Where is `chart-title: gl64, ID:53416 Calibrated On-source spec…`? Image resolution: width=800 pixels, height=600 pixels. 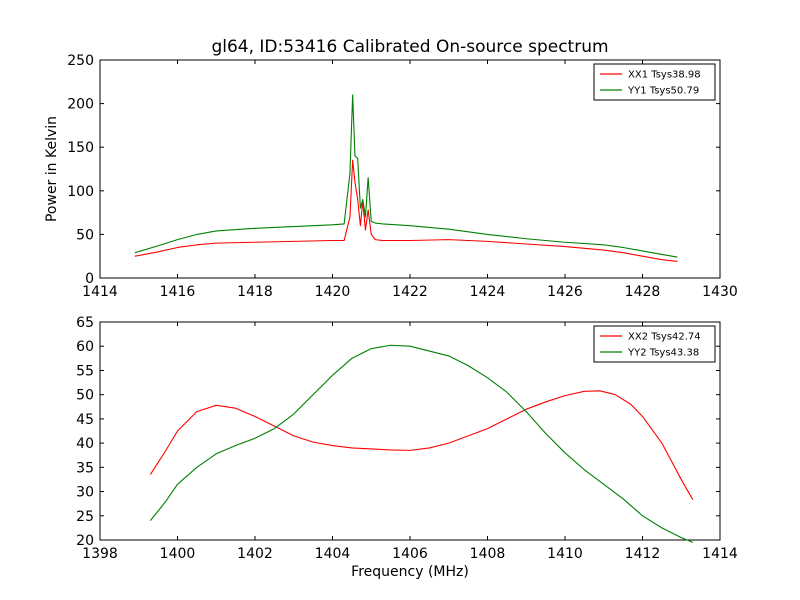 chart-title: gl64, ID:53416 Calibrated On-source spec… is located at coordinates (409, 47).